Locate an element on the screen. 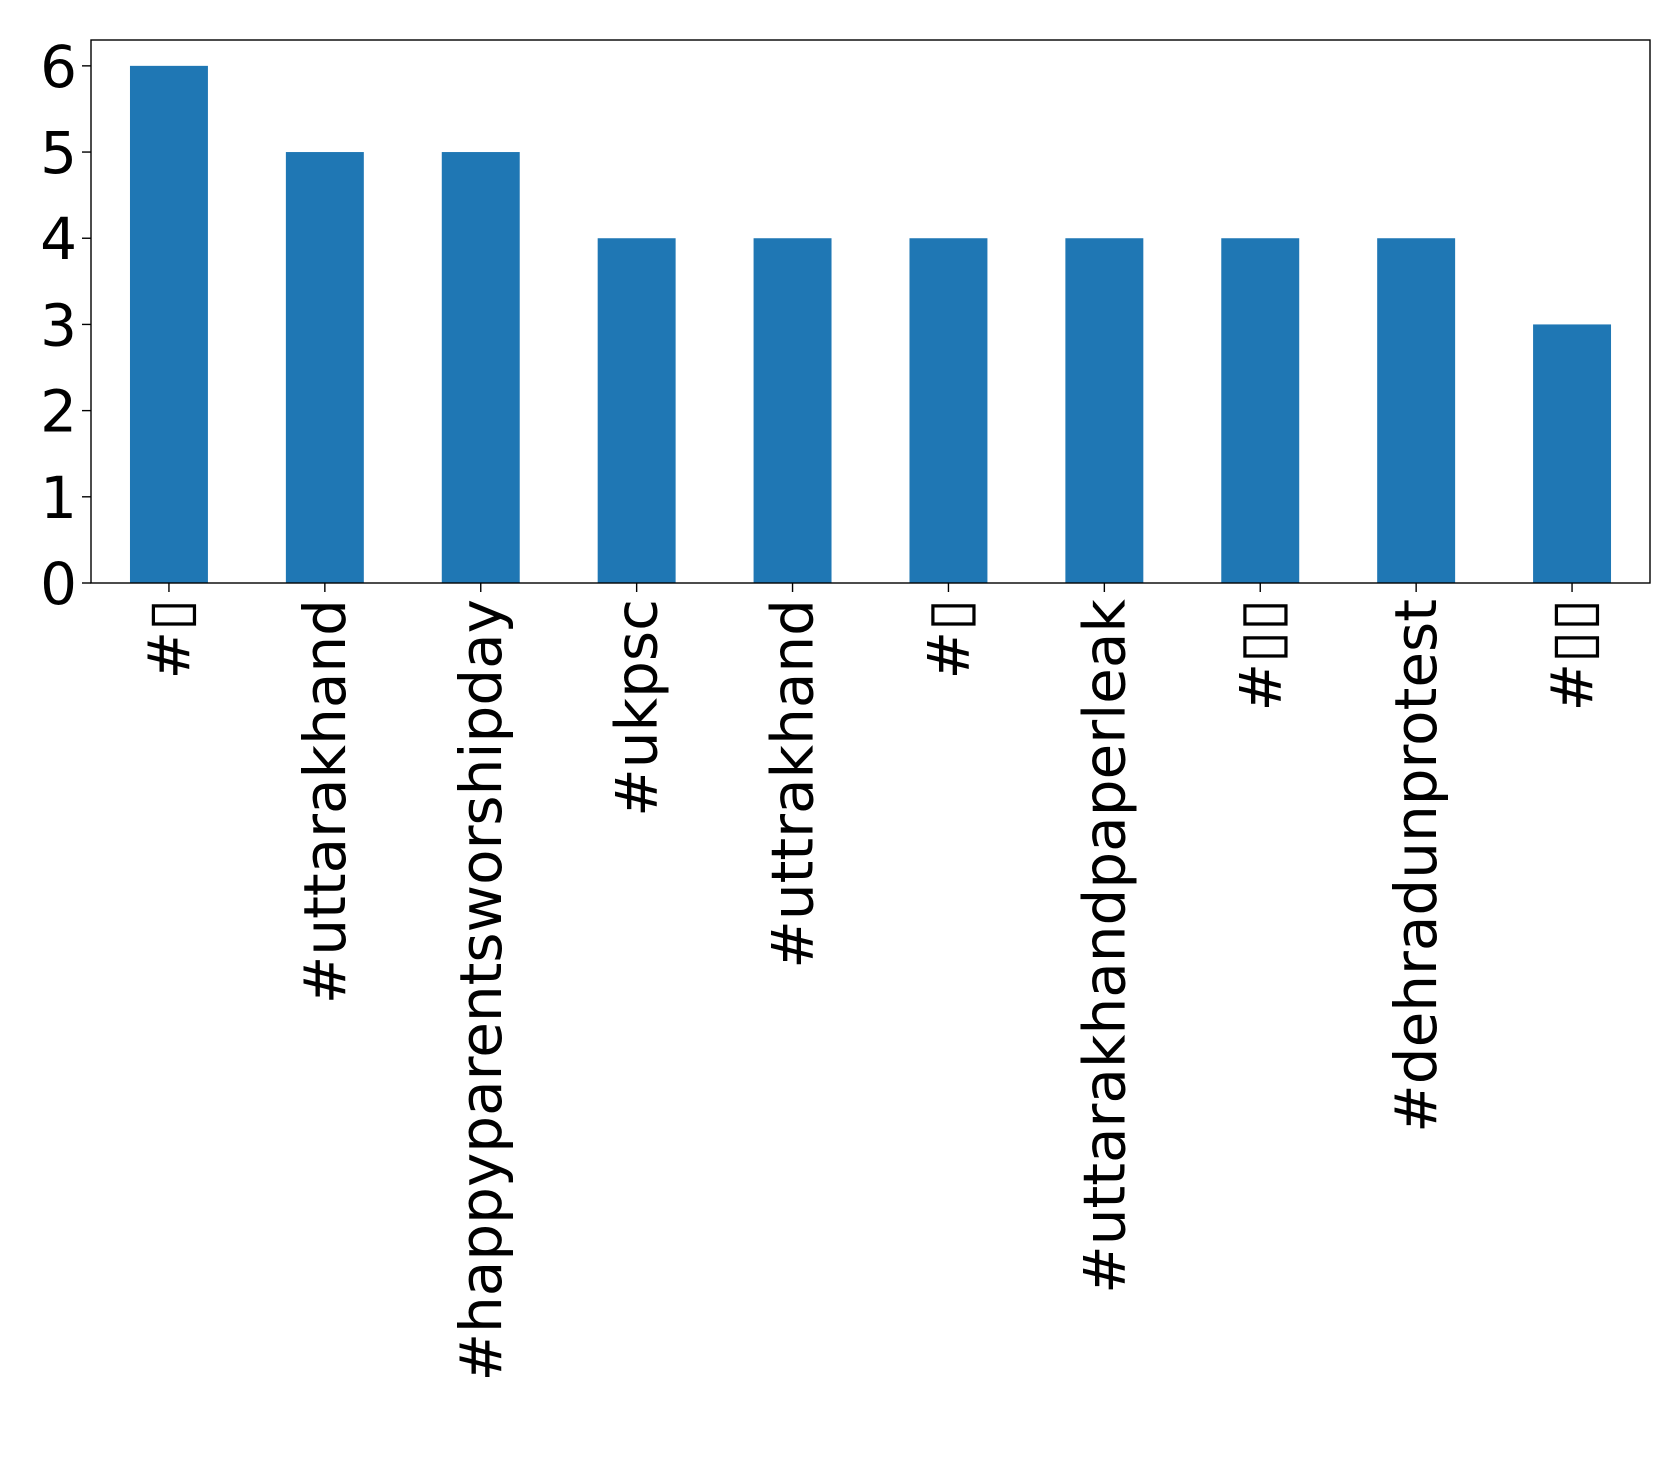 This screenshot has height=1471, width=1679. x-tick-label-9: #▯▯ is located at coordinates (1572, 655).